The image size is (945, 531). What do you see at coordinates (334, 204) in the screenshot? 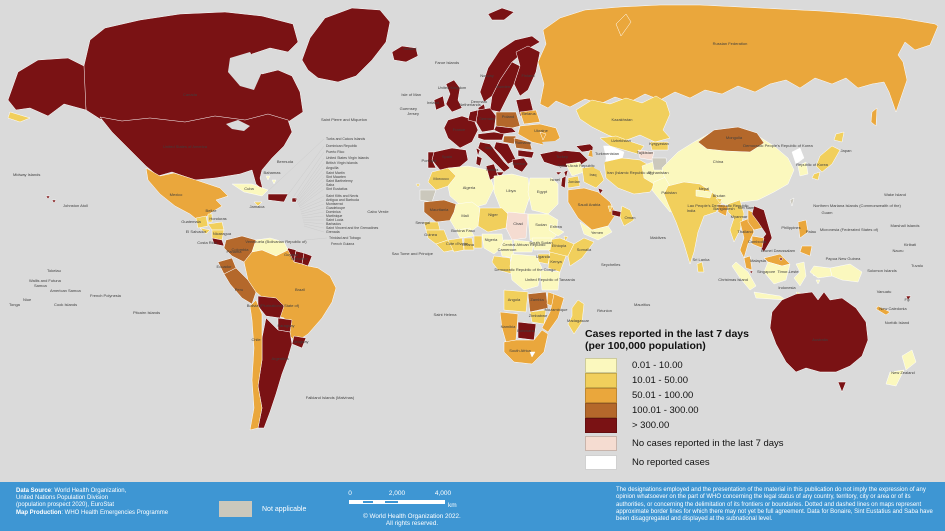
I see `map-label: Montserrat` at bounding box center [334, 204].